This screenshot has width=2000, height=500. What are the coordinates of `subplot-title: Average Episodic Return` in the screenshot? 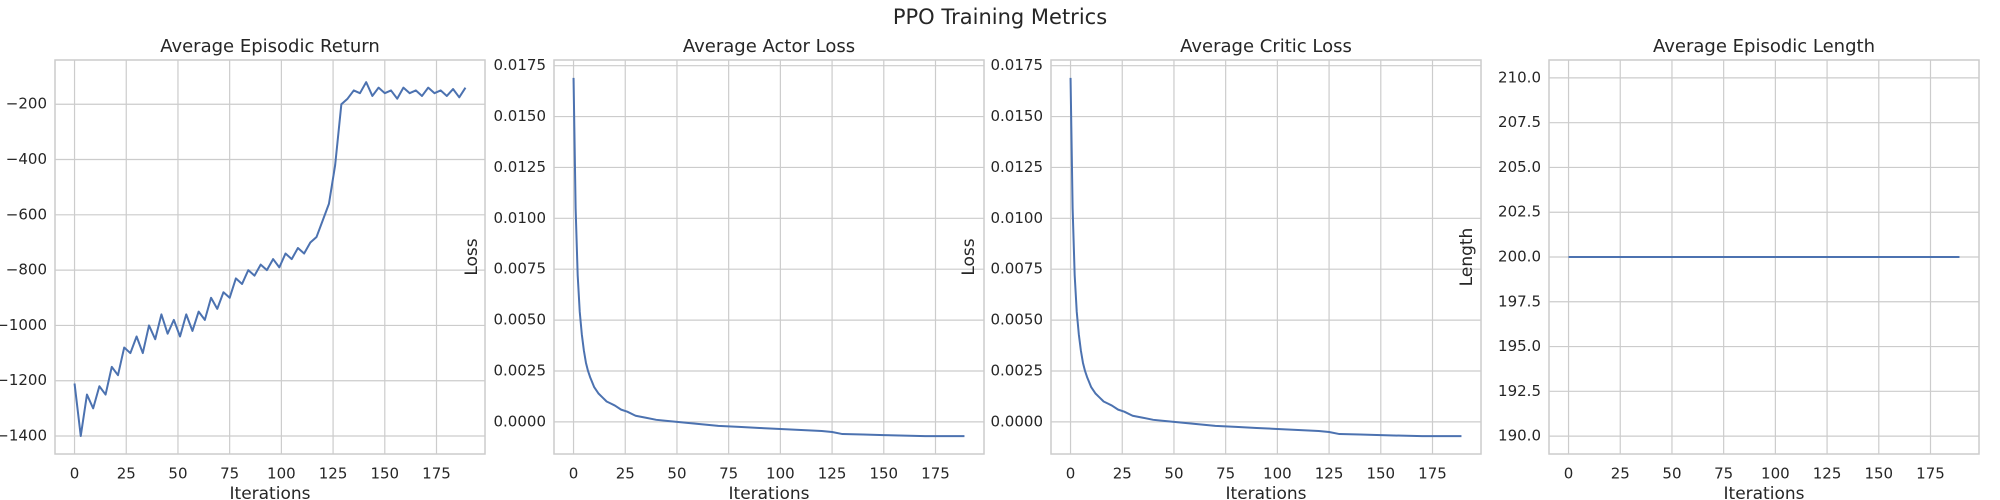 It's located at (270, 46).